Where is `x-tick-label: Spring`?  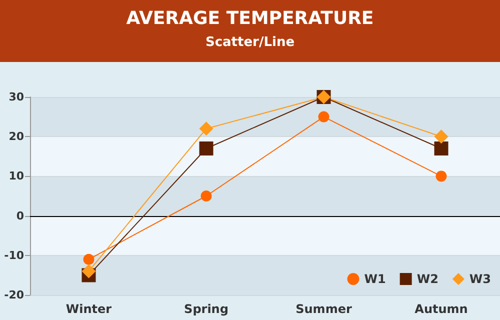 x-tick-label: Spring is located at coordinates (206, 309).